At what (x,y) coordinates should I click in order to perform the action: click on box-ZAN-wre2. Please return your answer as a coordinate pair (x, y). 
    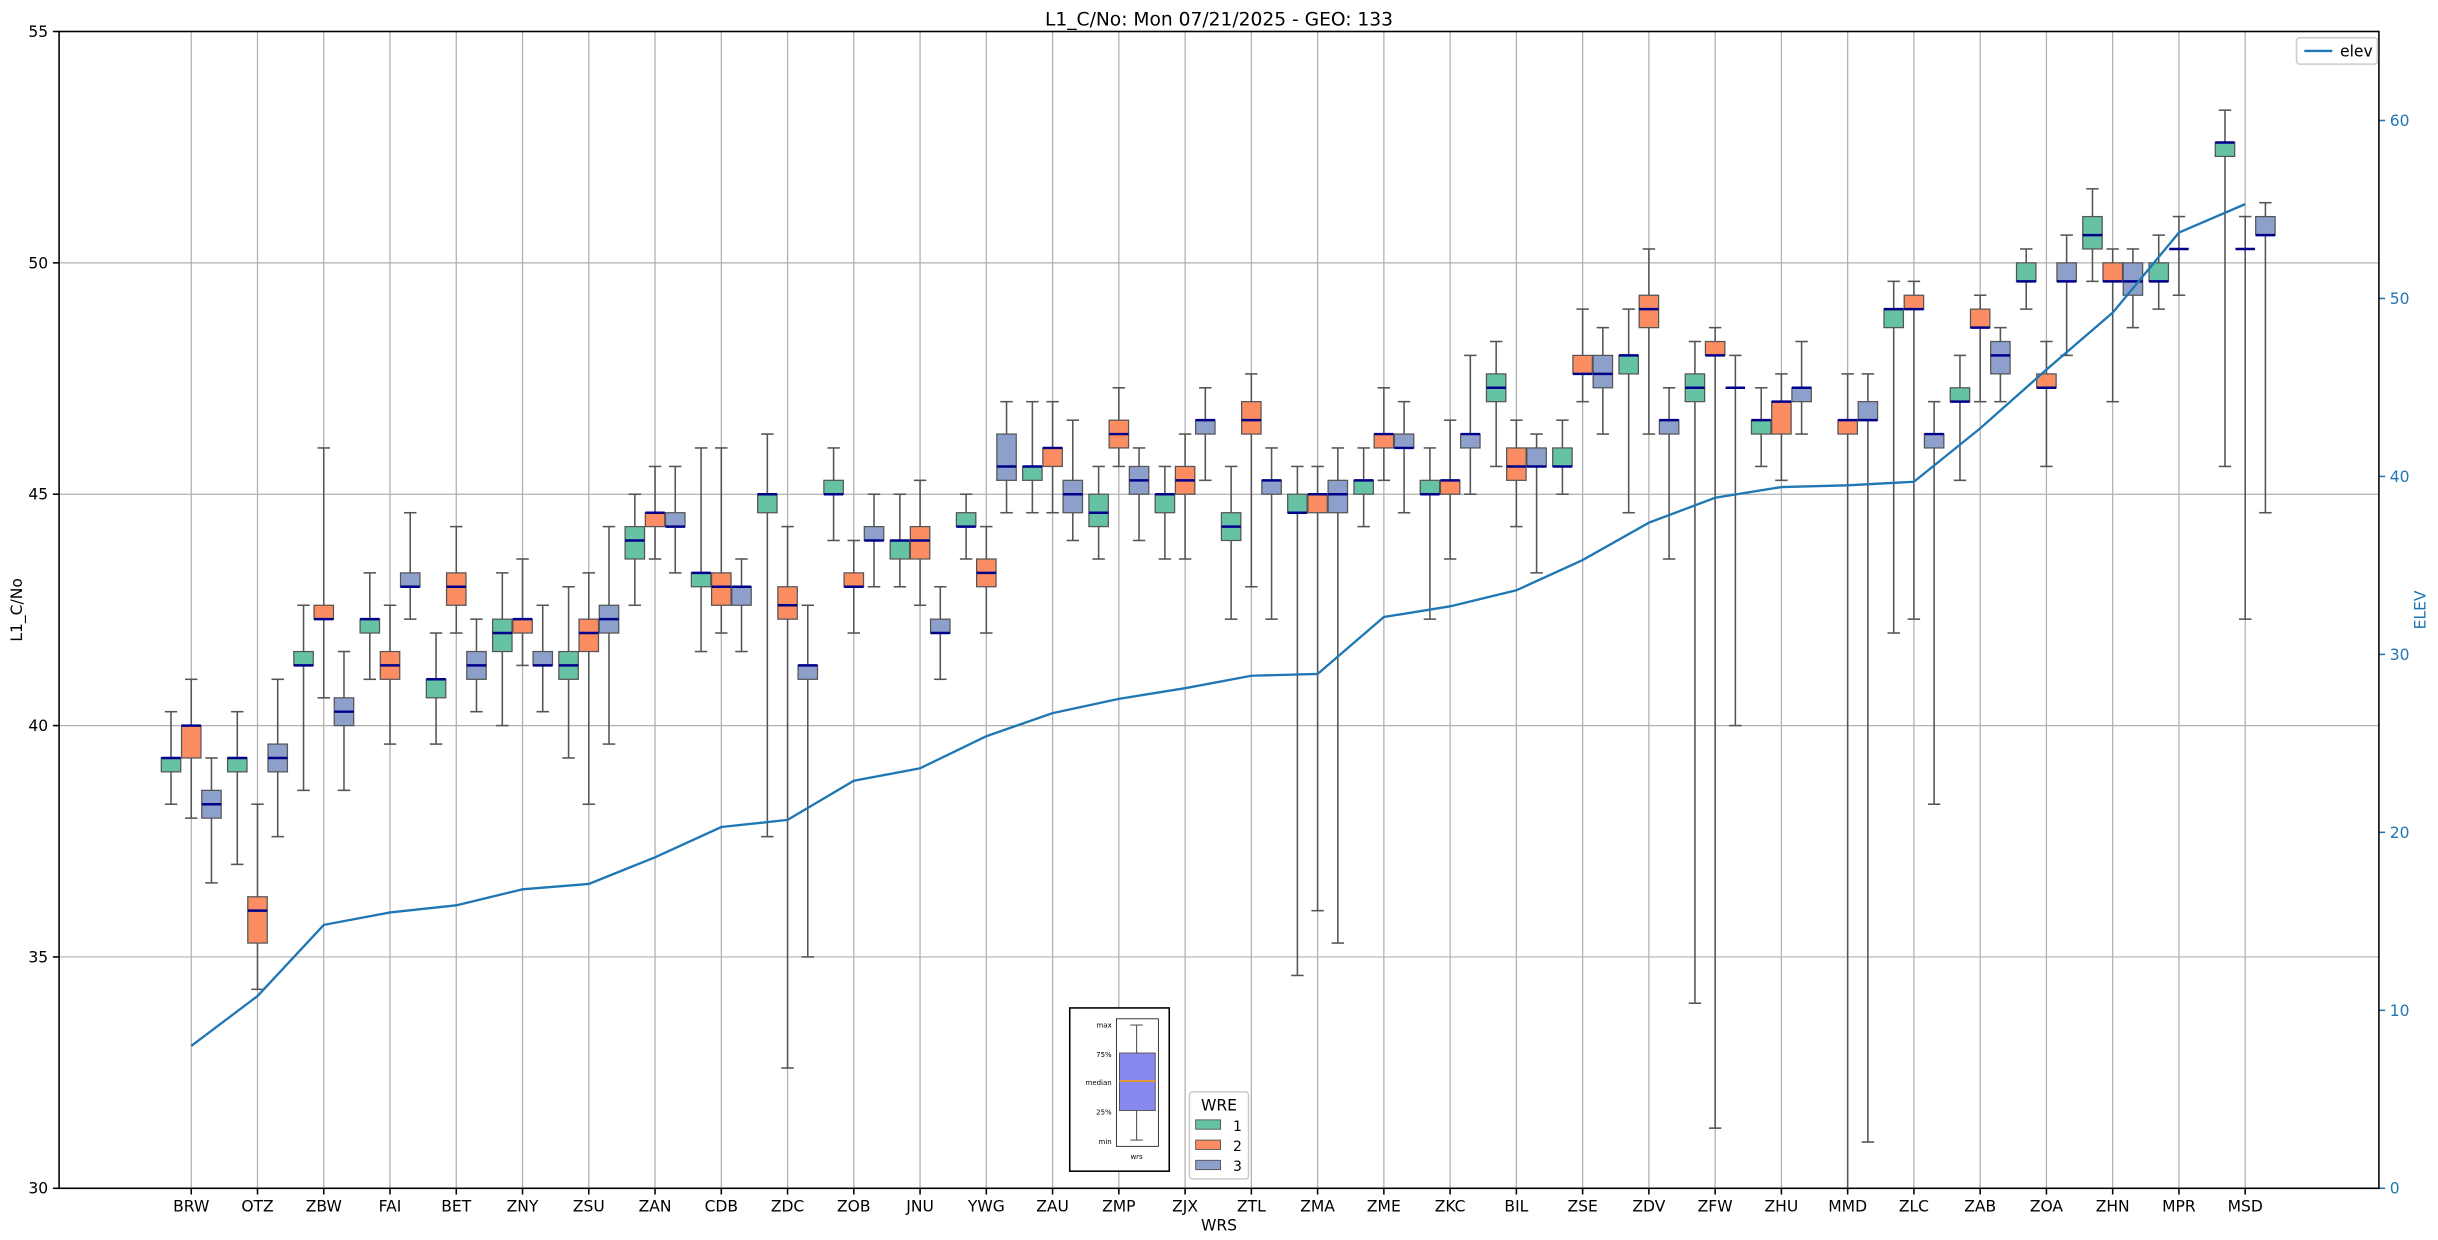
    Looking at the image, I should click on (655, 512).